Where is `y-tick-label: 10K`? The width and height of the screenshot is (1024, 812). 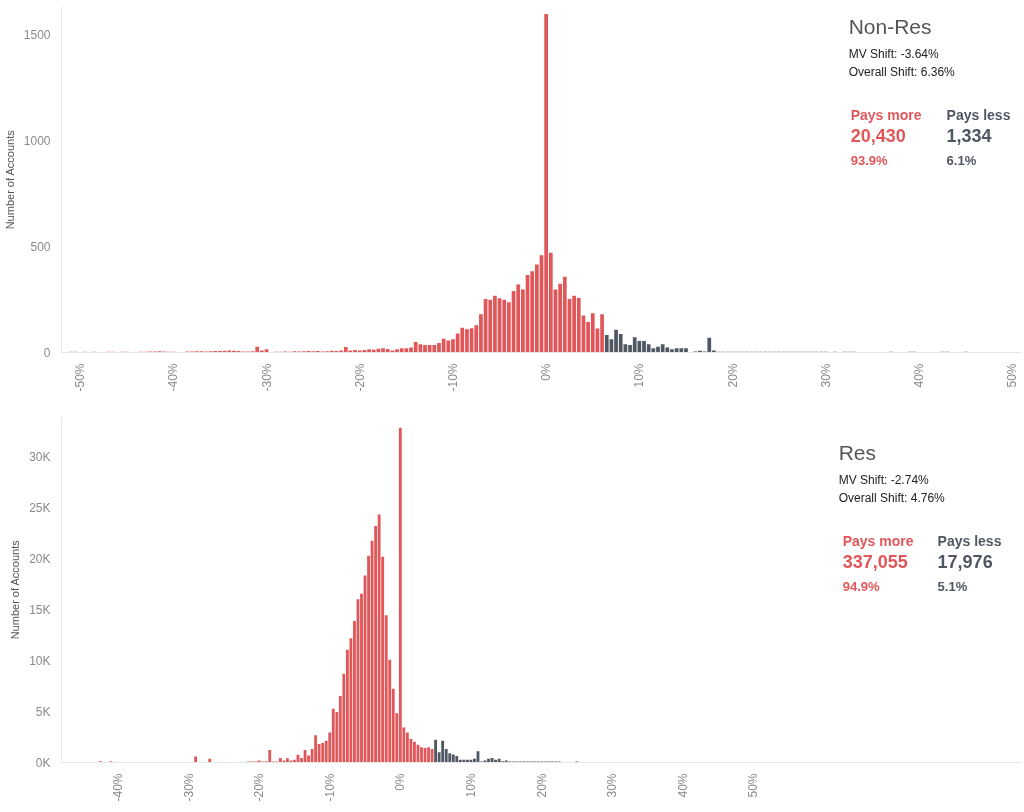 y-tick-label: 10K is located at coordinates (40, 660).